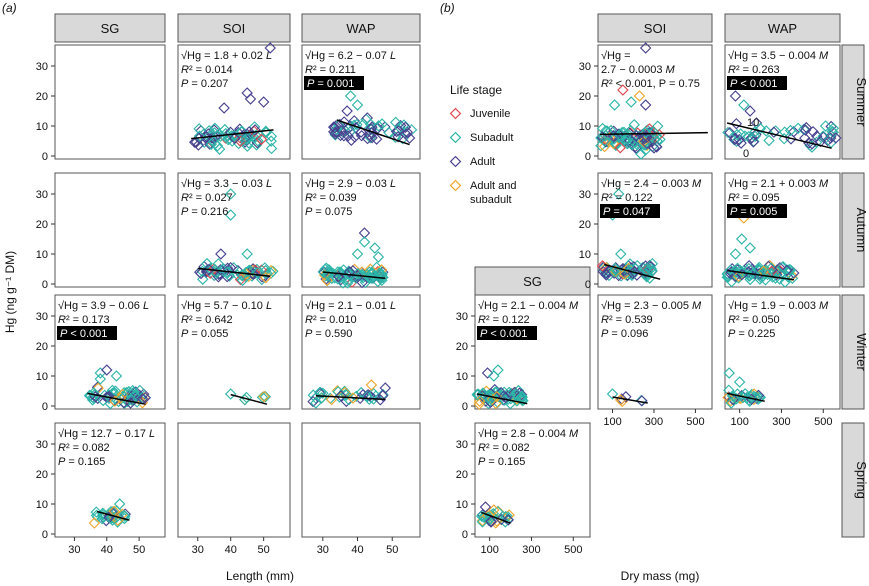  Describe the element at coordinates (655, 28) in the screenshot. I see `strip-b-soi: SOI` at that location.